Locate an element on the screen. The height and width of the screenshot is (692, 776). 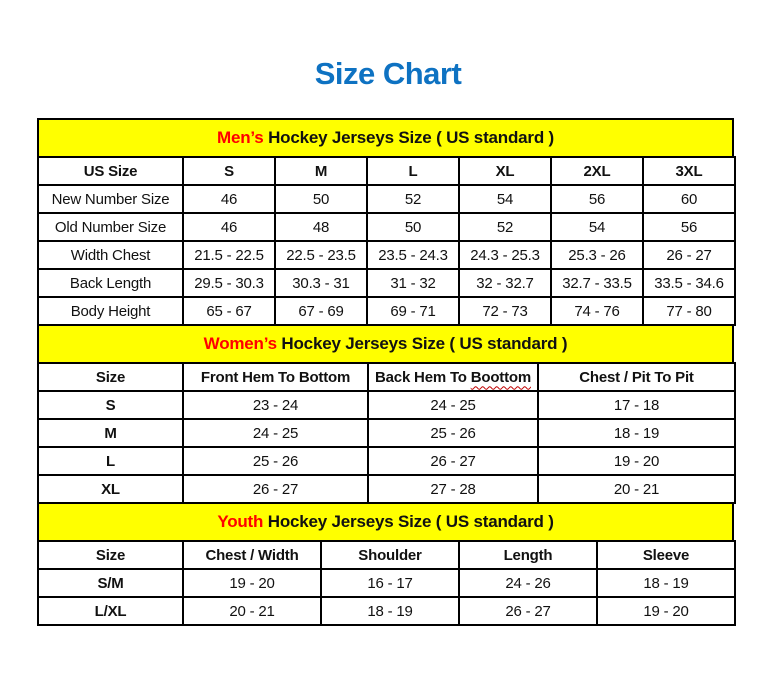
row-label: Old Number Size is located at coordinates (110, 227).